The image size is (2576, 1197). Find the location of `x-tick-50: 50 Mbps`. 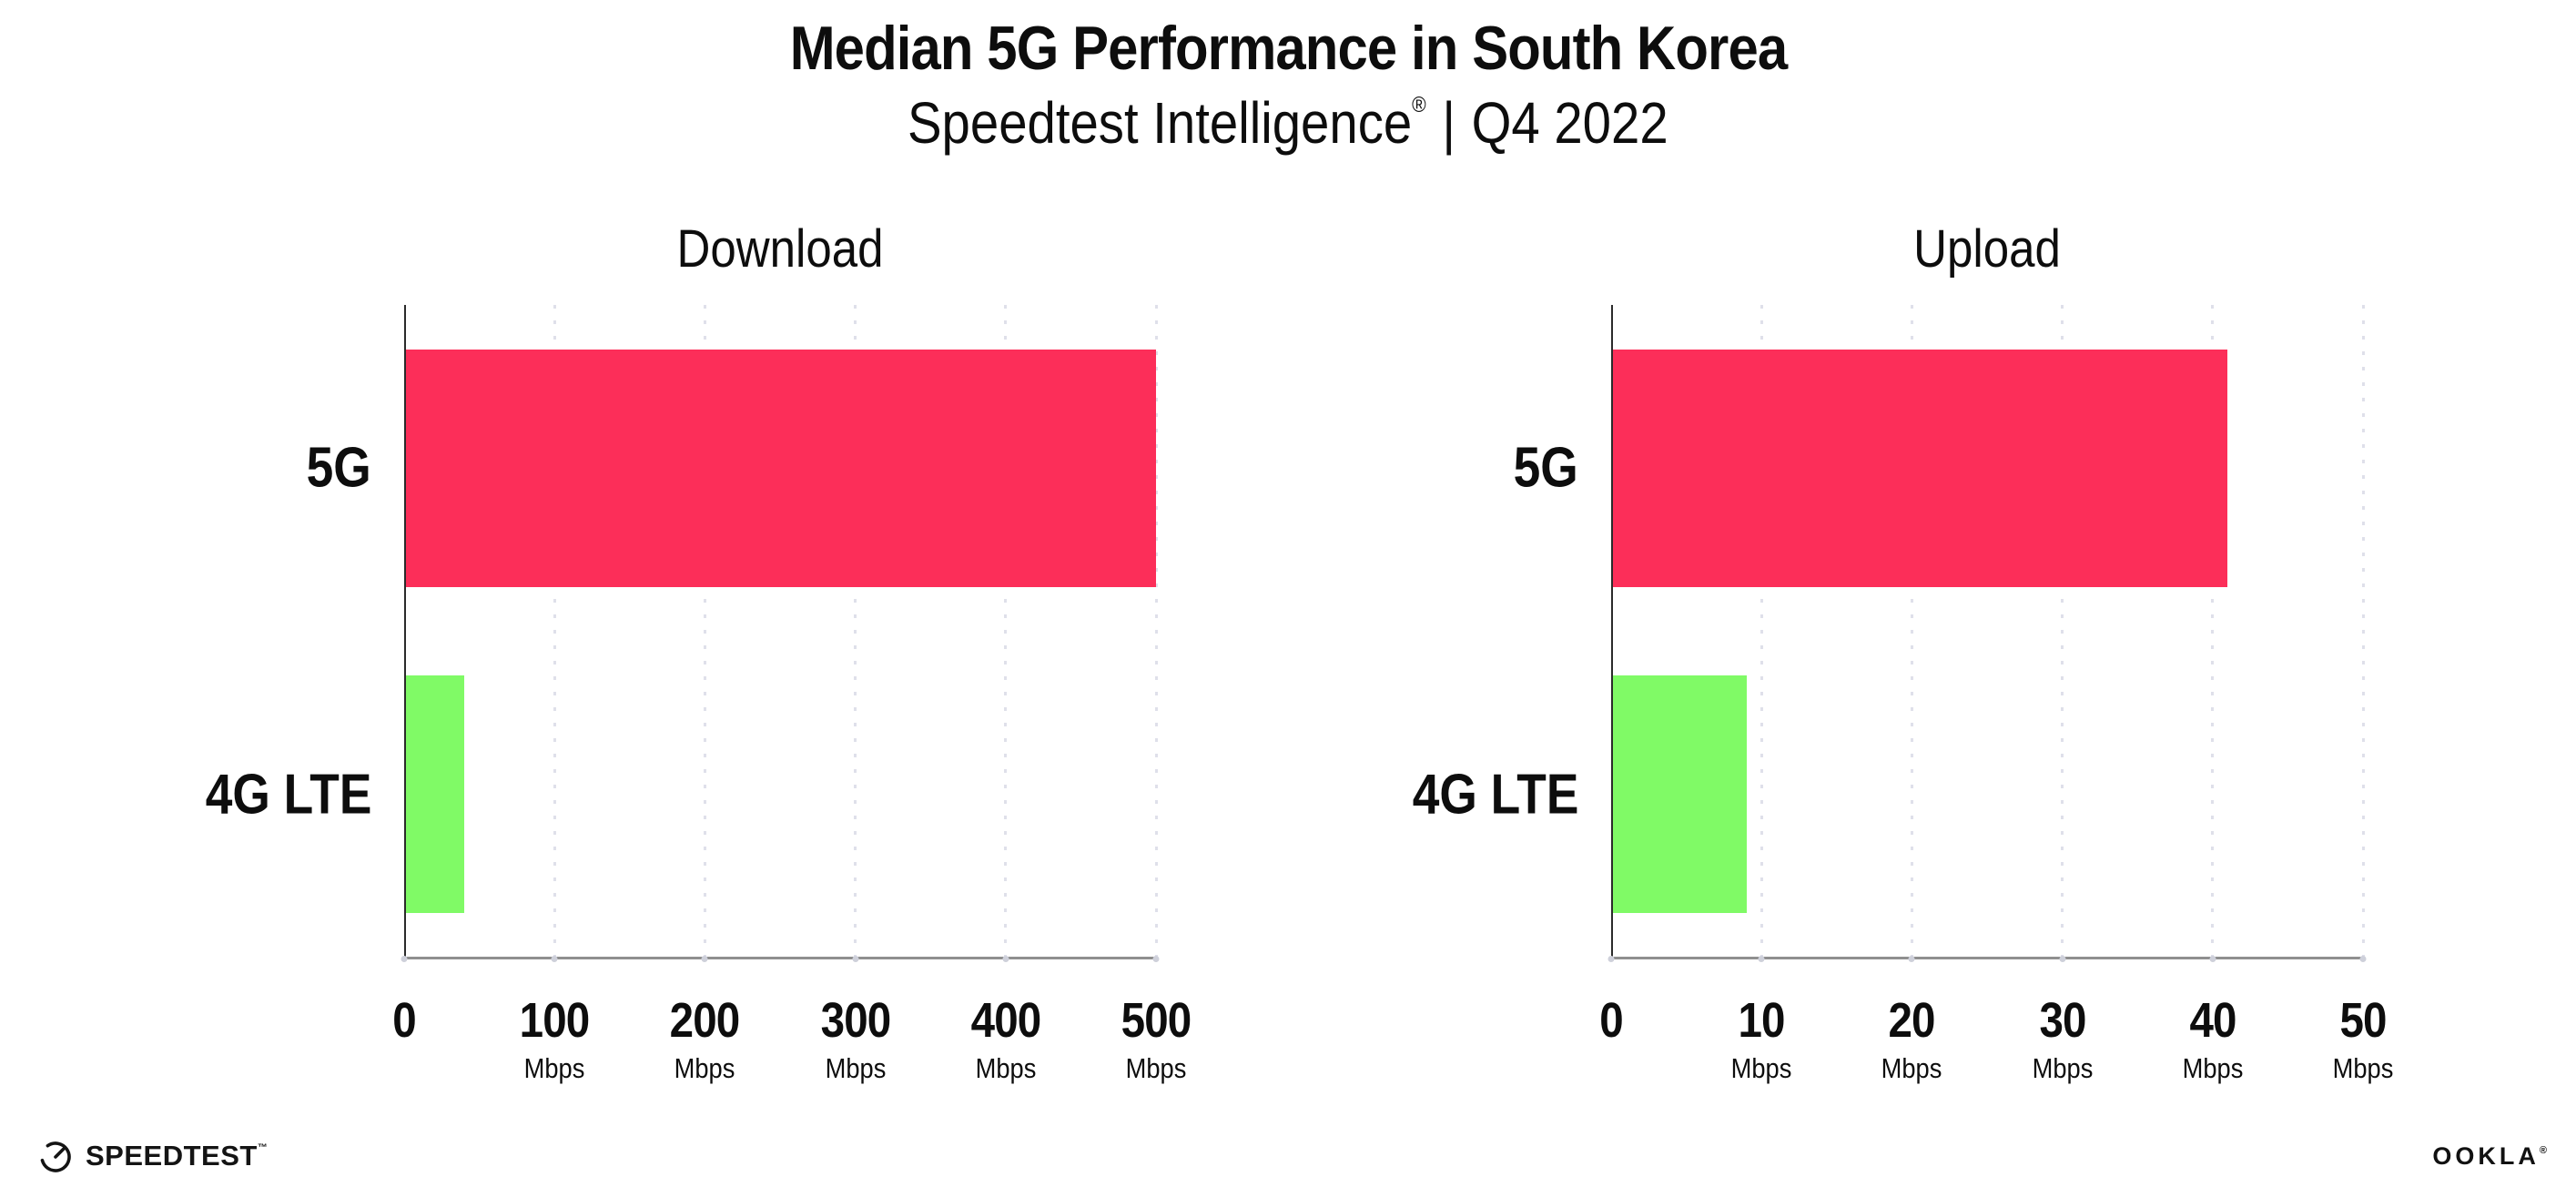

x-tick-50: 50 Mbps is located at coordinates (2363, 1039).